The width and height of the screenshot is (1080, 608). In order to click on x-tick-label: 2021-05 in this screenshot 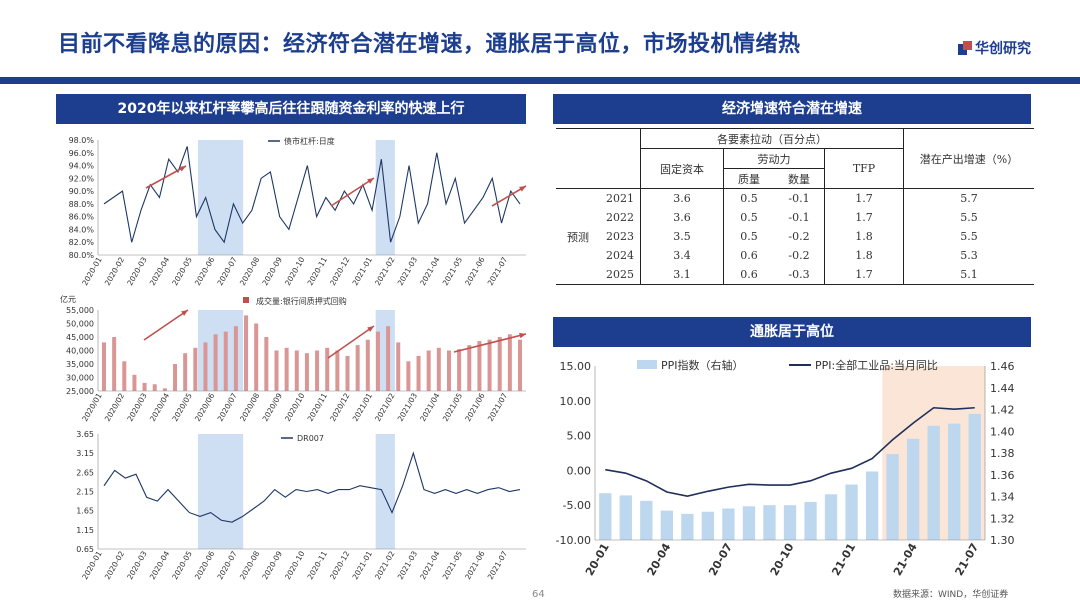, I will do `click(453, 271)`.